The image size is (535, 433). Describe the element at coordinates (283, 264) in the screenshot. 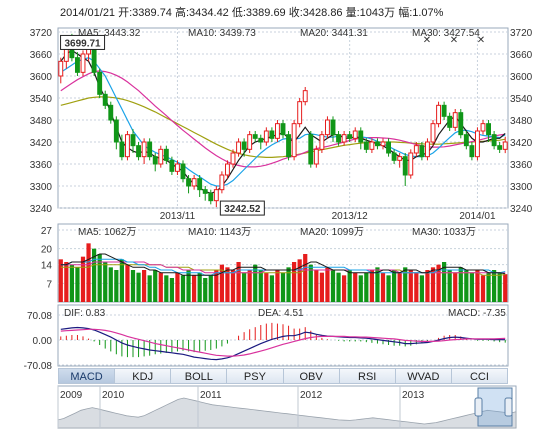

I see `volume-ma5-line` at that location.